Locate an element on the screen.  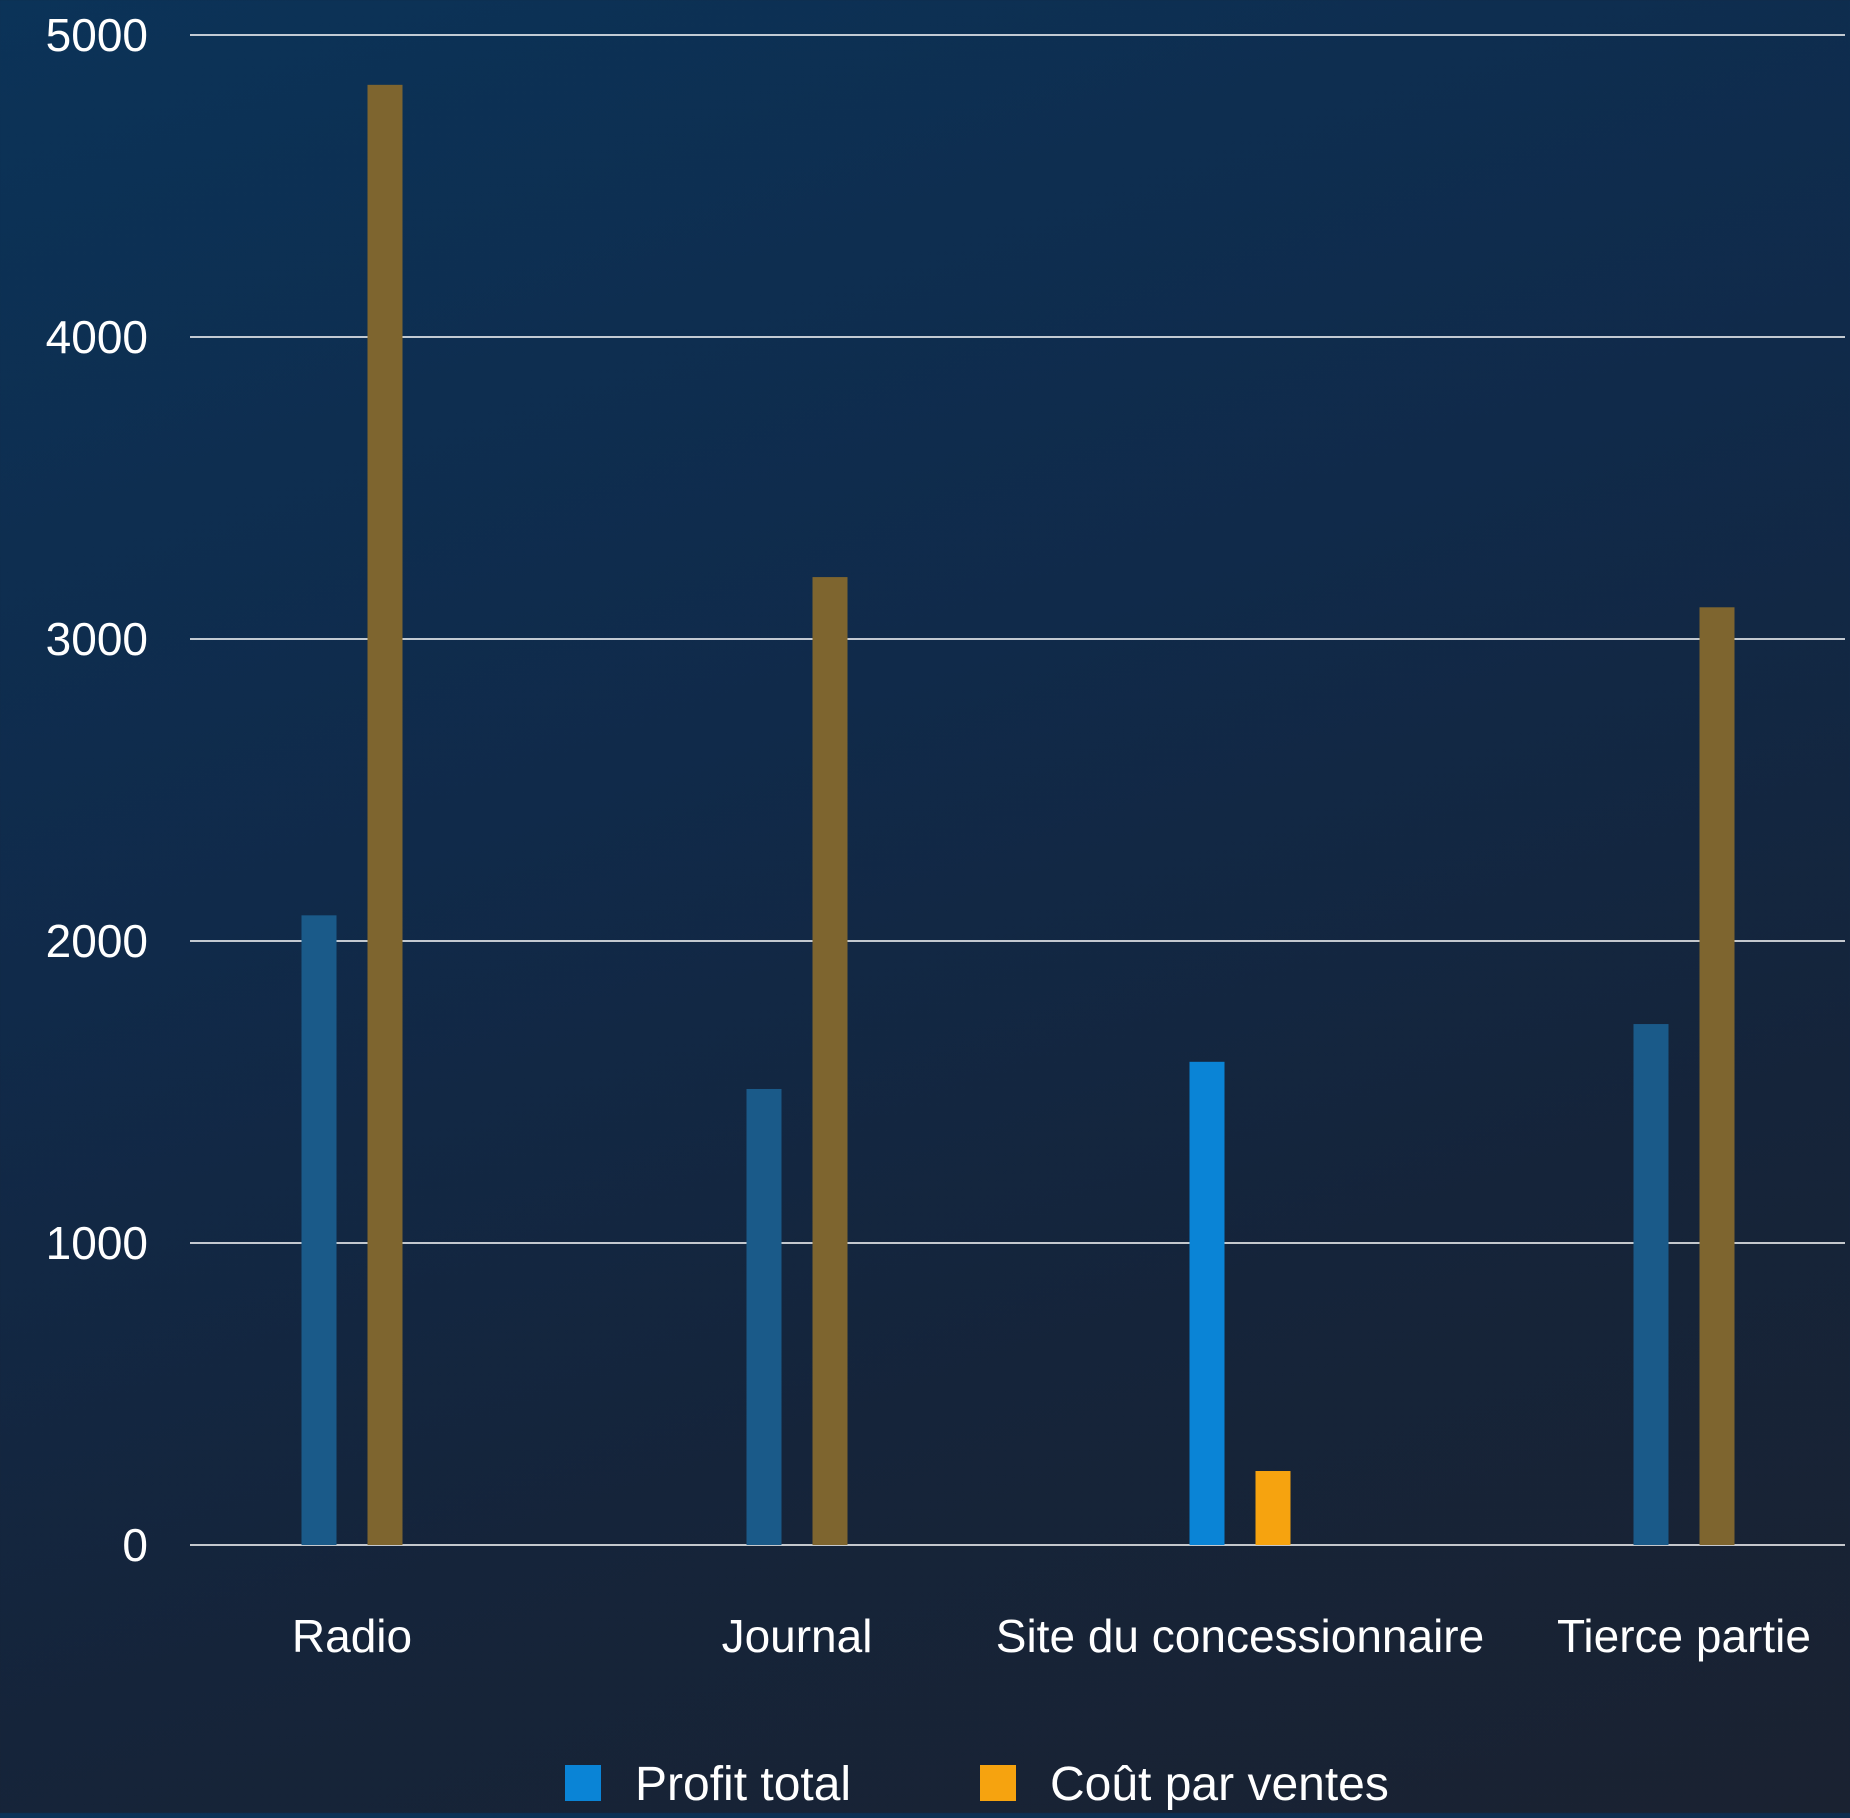
y-tick-label: 2000 is located at coordinates (97, 941).